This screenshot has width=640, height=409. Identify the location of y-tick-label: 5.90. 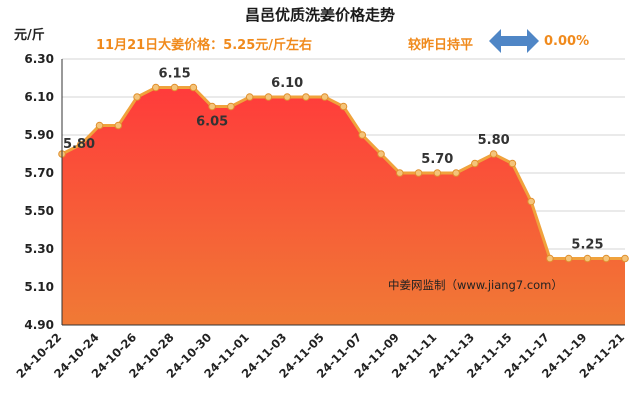
(39, 135).